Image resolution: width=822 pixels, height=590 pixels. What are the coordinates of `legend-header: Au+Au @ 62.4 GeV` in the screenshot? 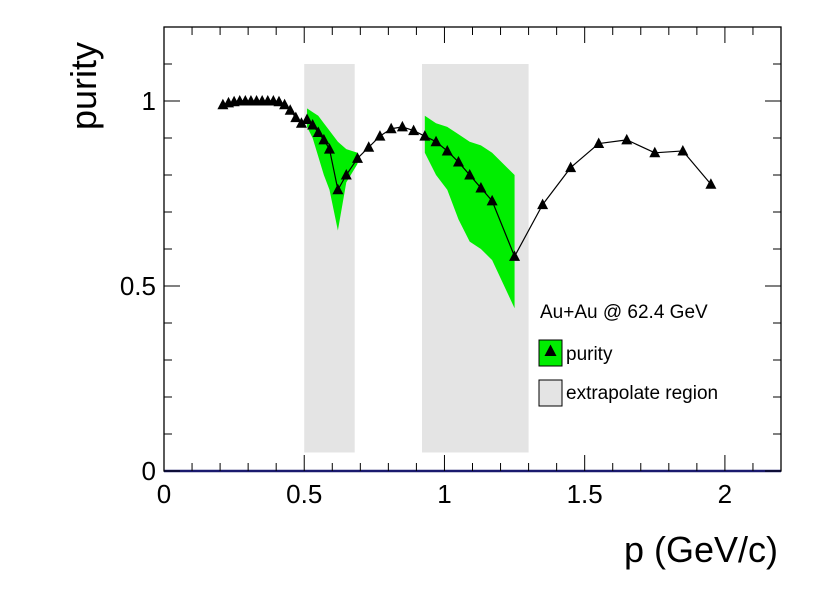 It's located at (624, 312).